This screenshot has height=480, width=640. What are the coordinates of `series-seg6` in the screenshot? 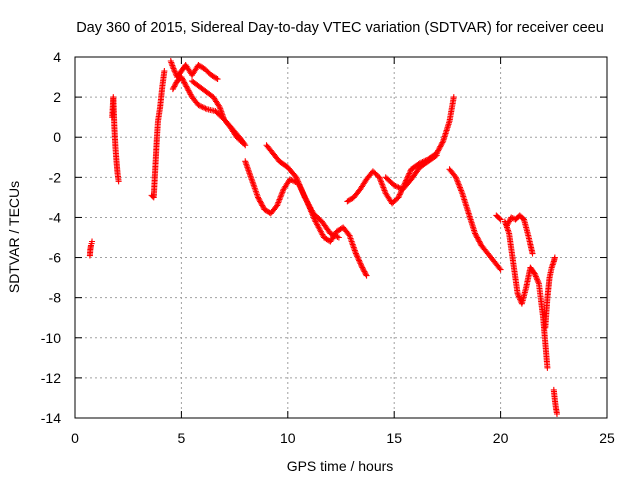 It's located at (218, 112).